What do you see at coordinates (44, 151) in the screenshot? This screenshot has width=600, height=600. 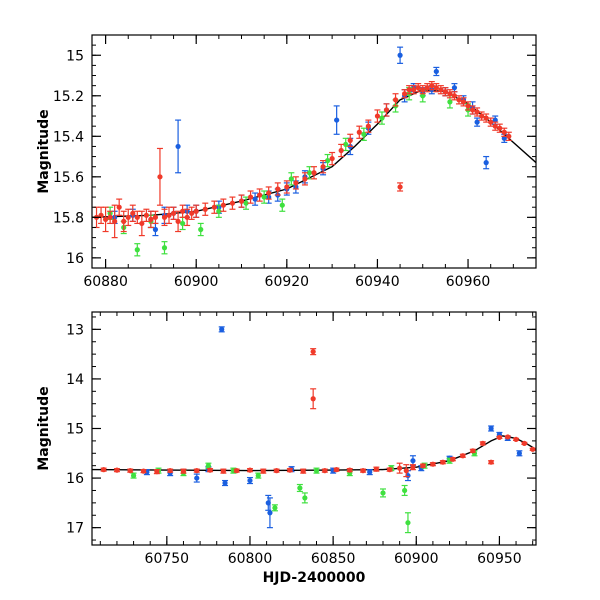 I see `y-axis-label: Magnitude` at bounding box center [44, 151].